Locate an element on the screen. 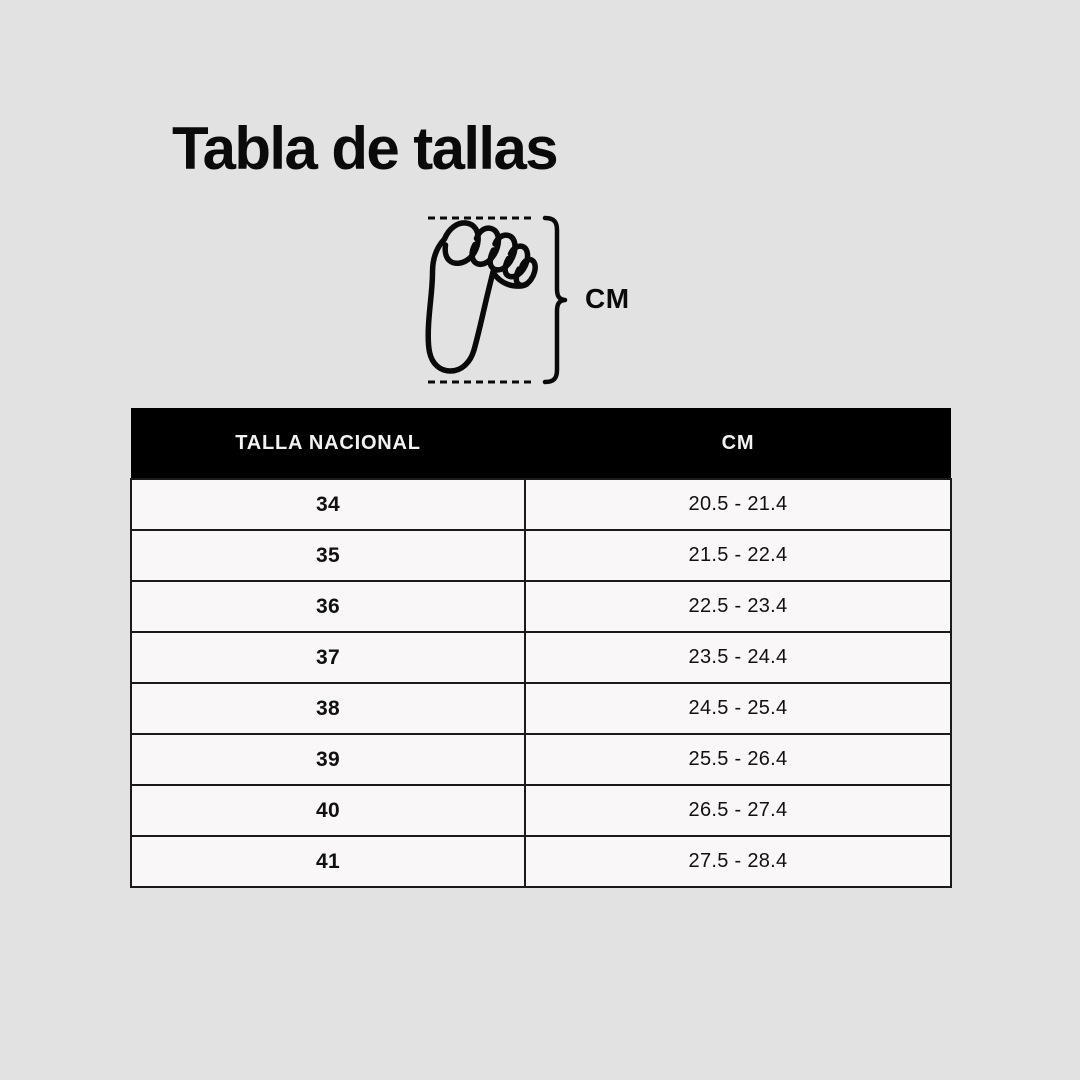 The height and width of the screenshot is (1080, 1080). table-row: 34 20.5 - 21.4 is located at coordinates (541, 504).